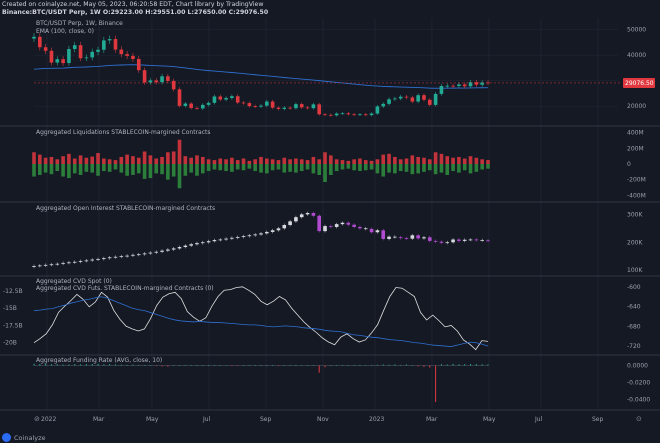  I want to click on price-tag, so click(639, 82).